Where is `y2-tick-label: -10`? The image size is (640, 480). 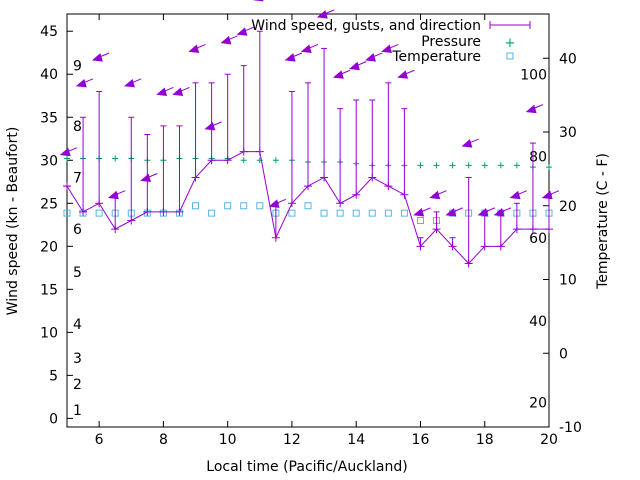
y2-tick-label: -10 is located at coordinates (570, 428).